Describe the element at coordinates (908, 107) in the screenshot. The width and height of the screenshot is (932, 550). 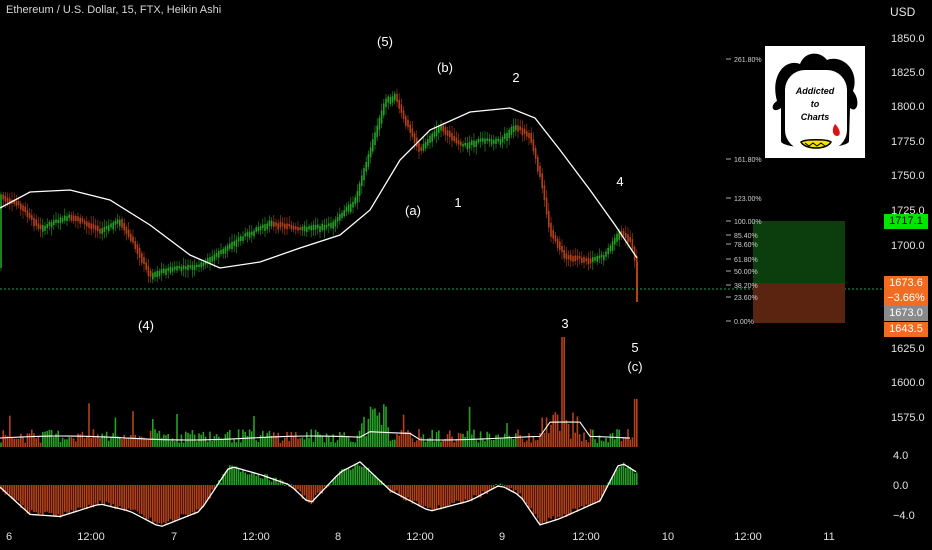
I see `price-tick: 1800.0` at that location.